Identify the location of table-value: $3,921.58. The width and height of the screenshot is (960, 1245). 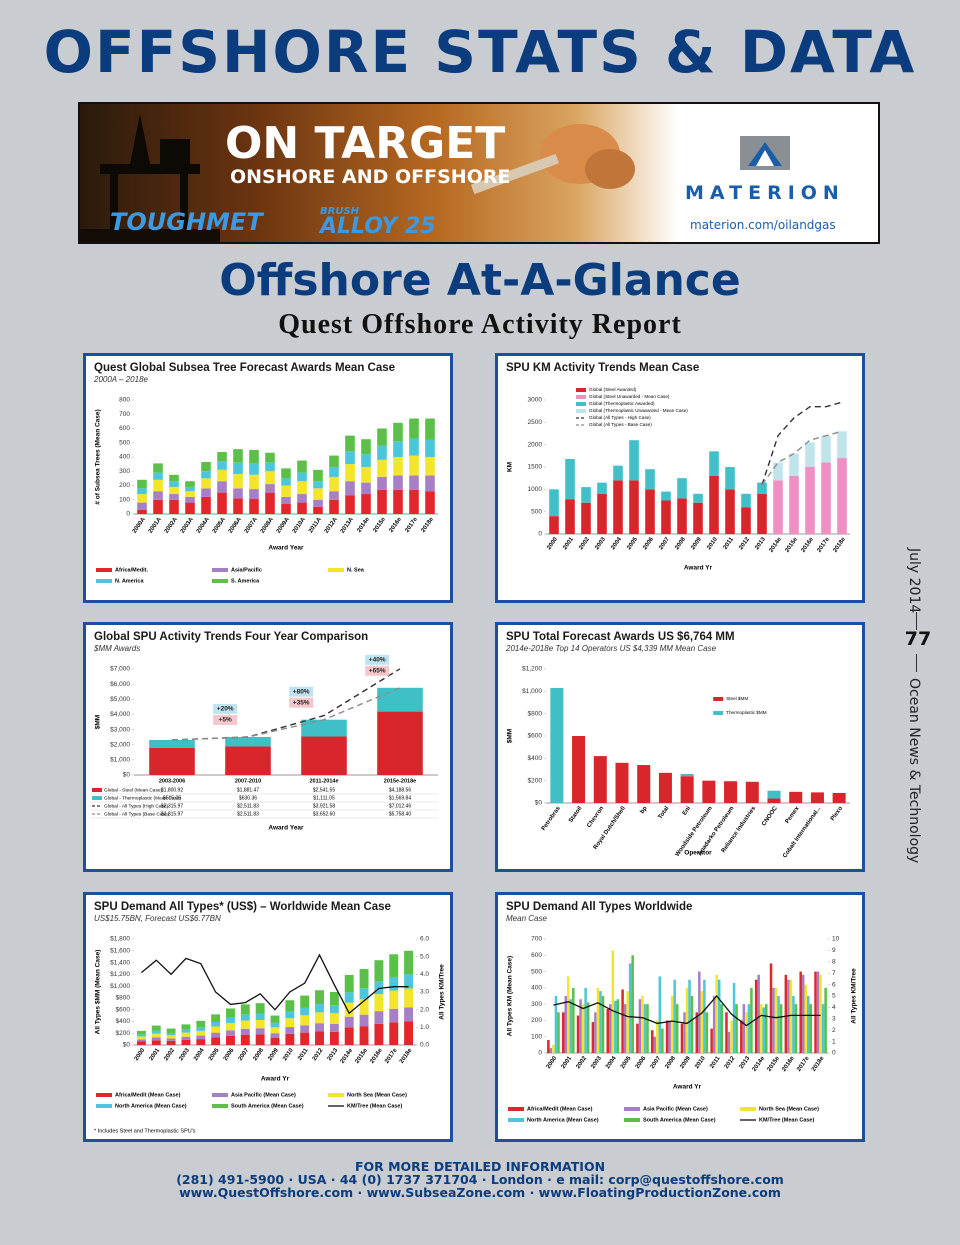
(324, 806).